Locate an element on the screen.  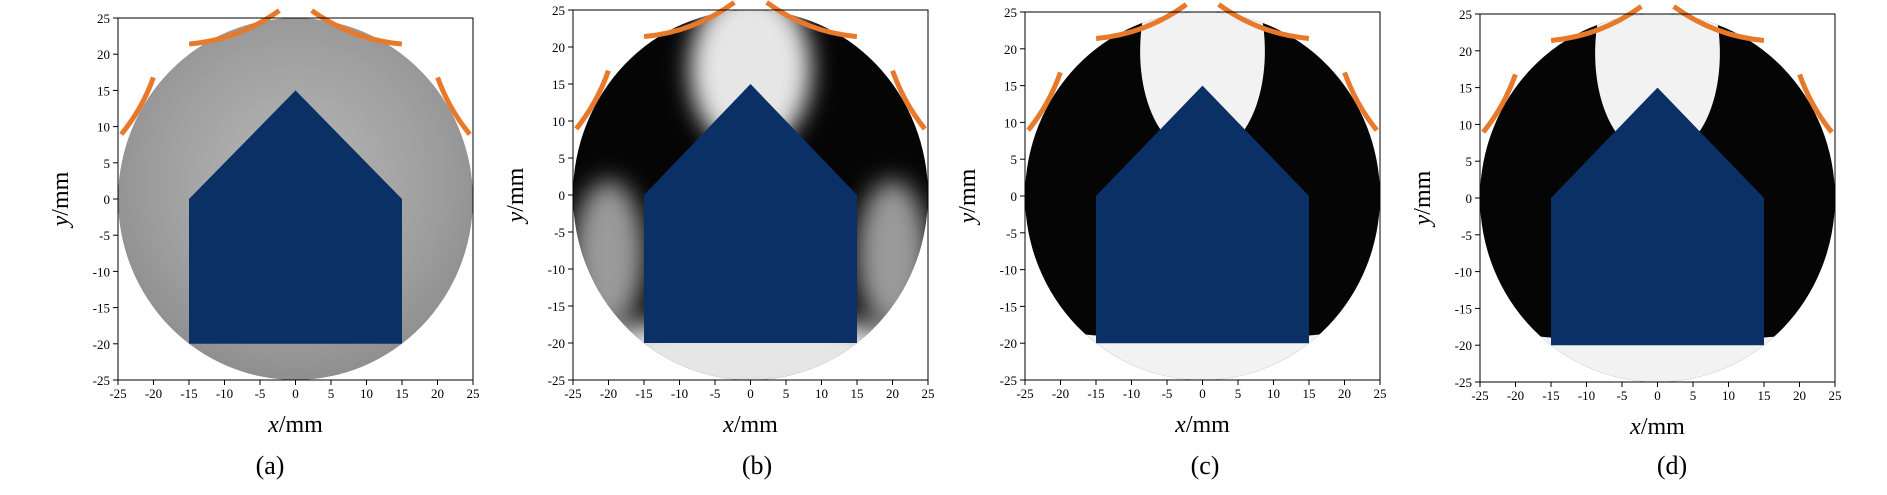
panel-caption: (d) is located at coordinates (1672, 465).